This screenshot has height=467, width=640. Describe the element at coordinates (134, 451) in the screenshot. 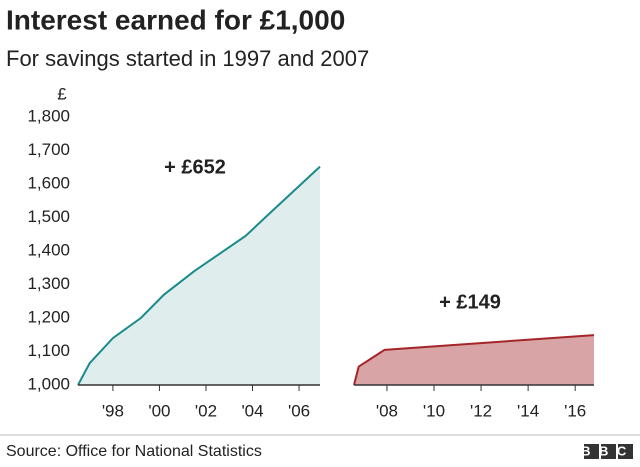

I see `source: Source: Office for National Statistics` at that location.